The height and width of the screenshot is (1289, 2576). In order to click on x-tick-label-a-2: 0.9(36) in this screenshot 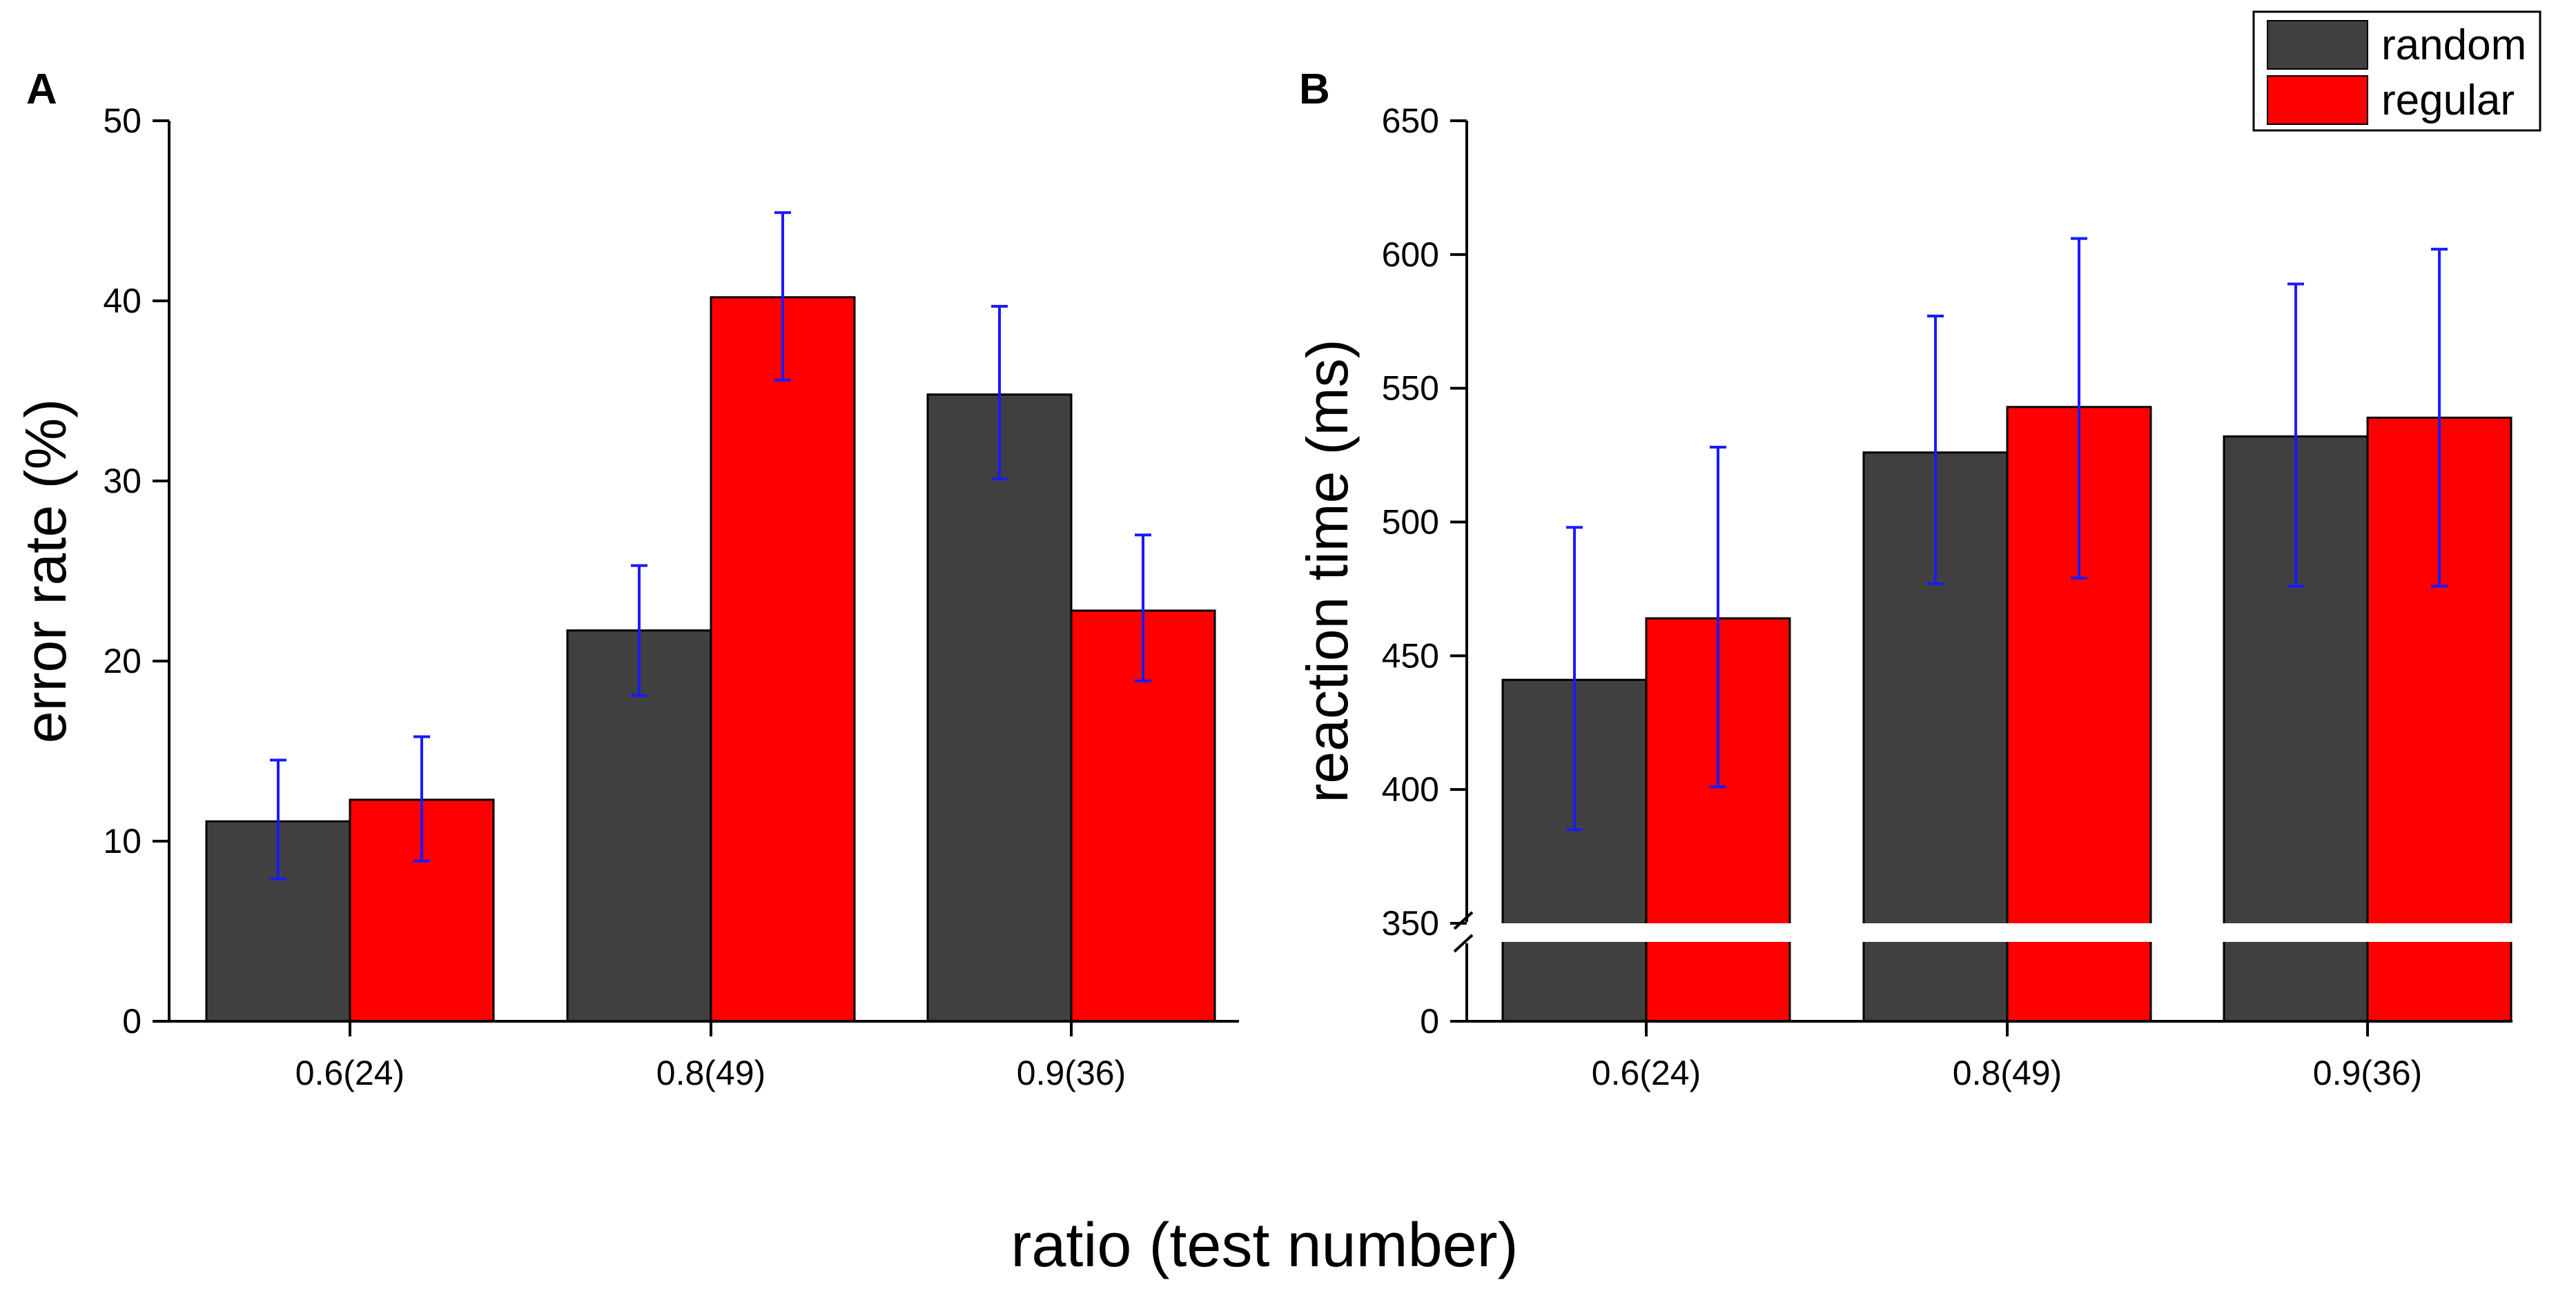, I will do `click(1071, 1073)`.